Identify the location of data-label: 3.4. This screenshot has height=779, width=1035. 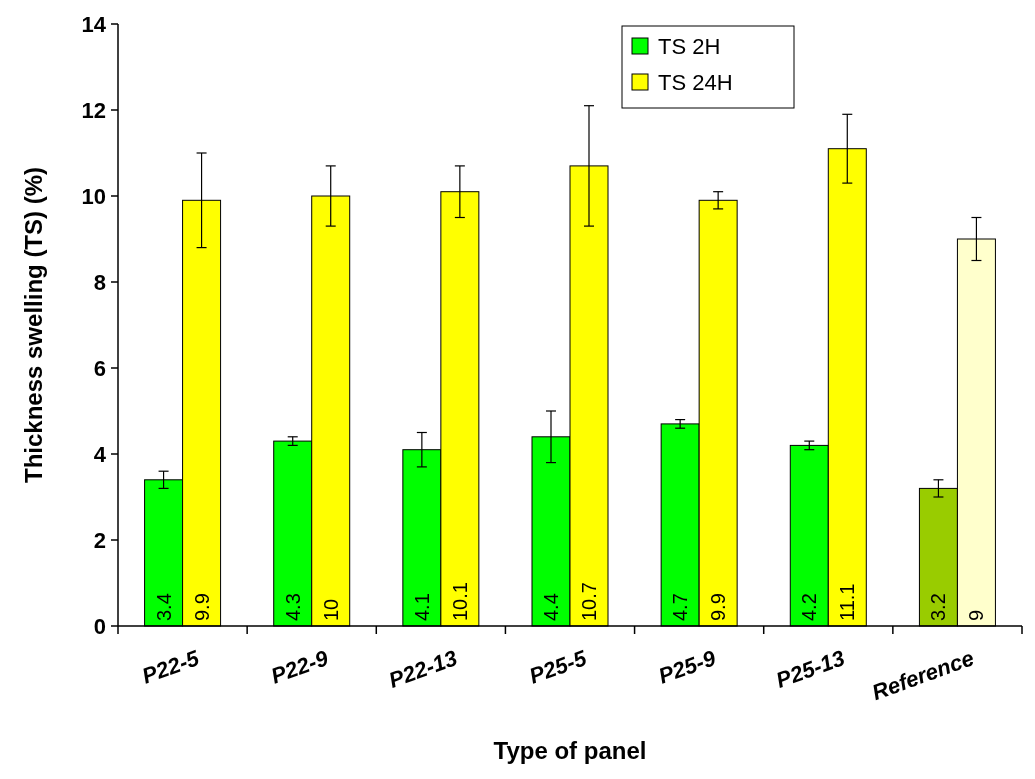
(163, 607).